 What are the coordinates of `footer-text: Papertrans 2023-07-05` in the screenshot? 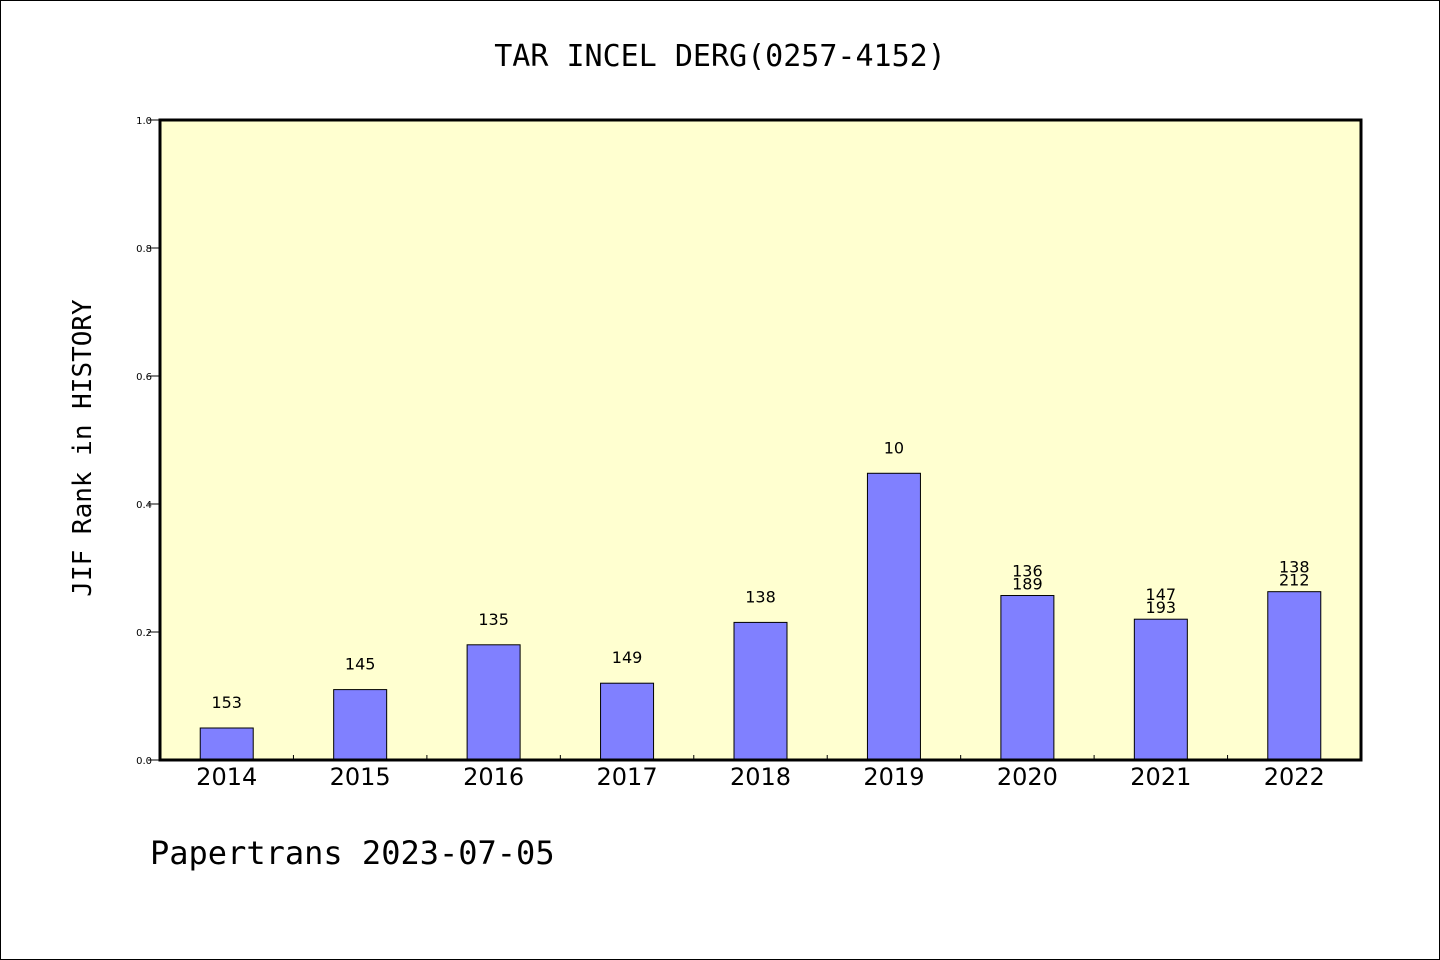 It's located at (352, 853).